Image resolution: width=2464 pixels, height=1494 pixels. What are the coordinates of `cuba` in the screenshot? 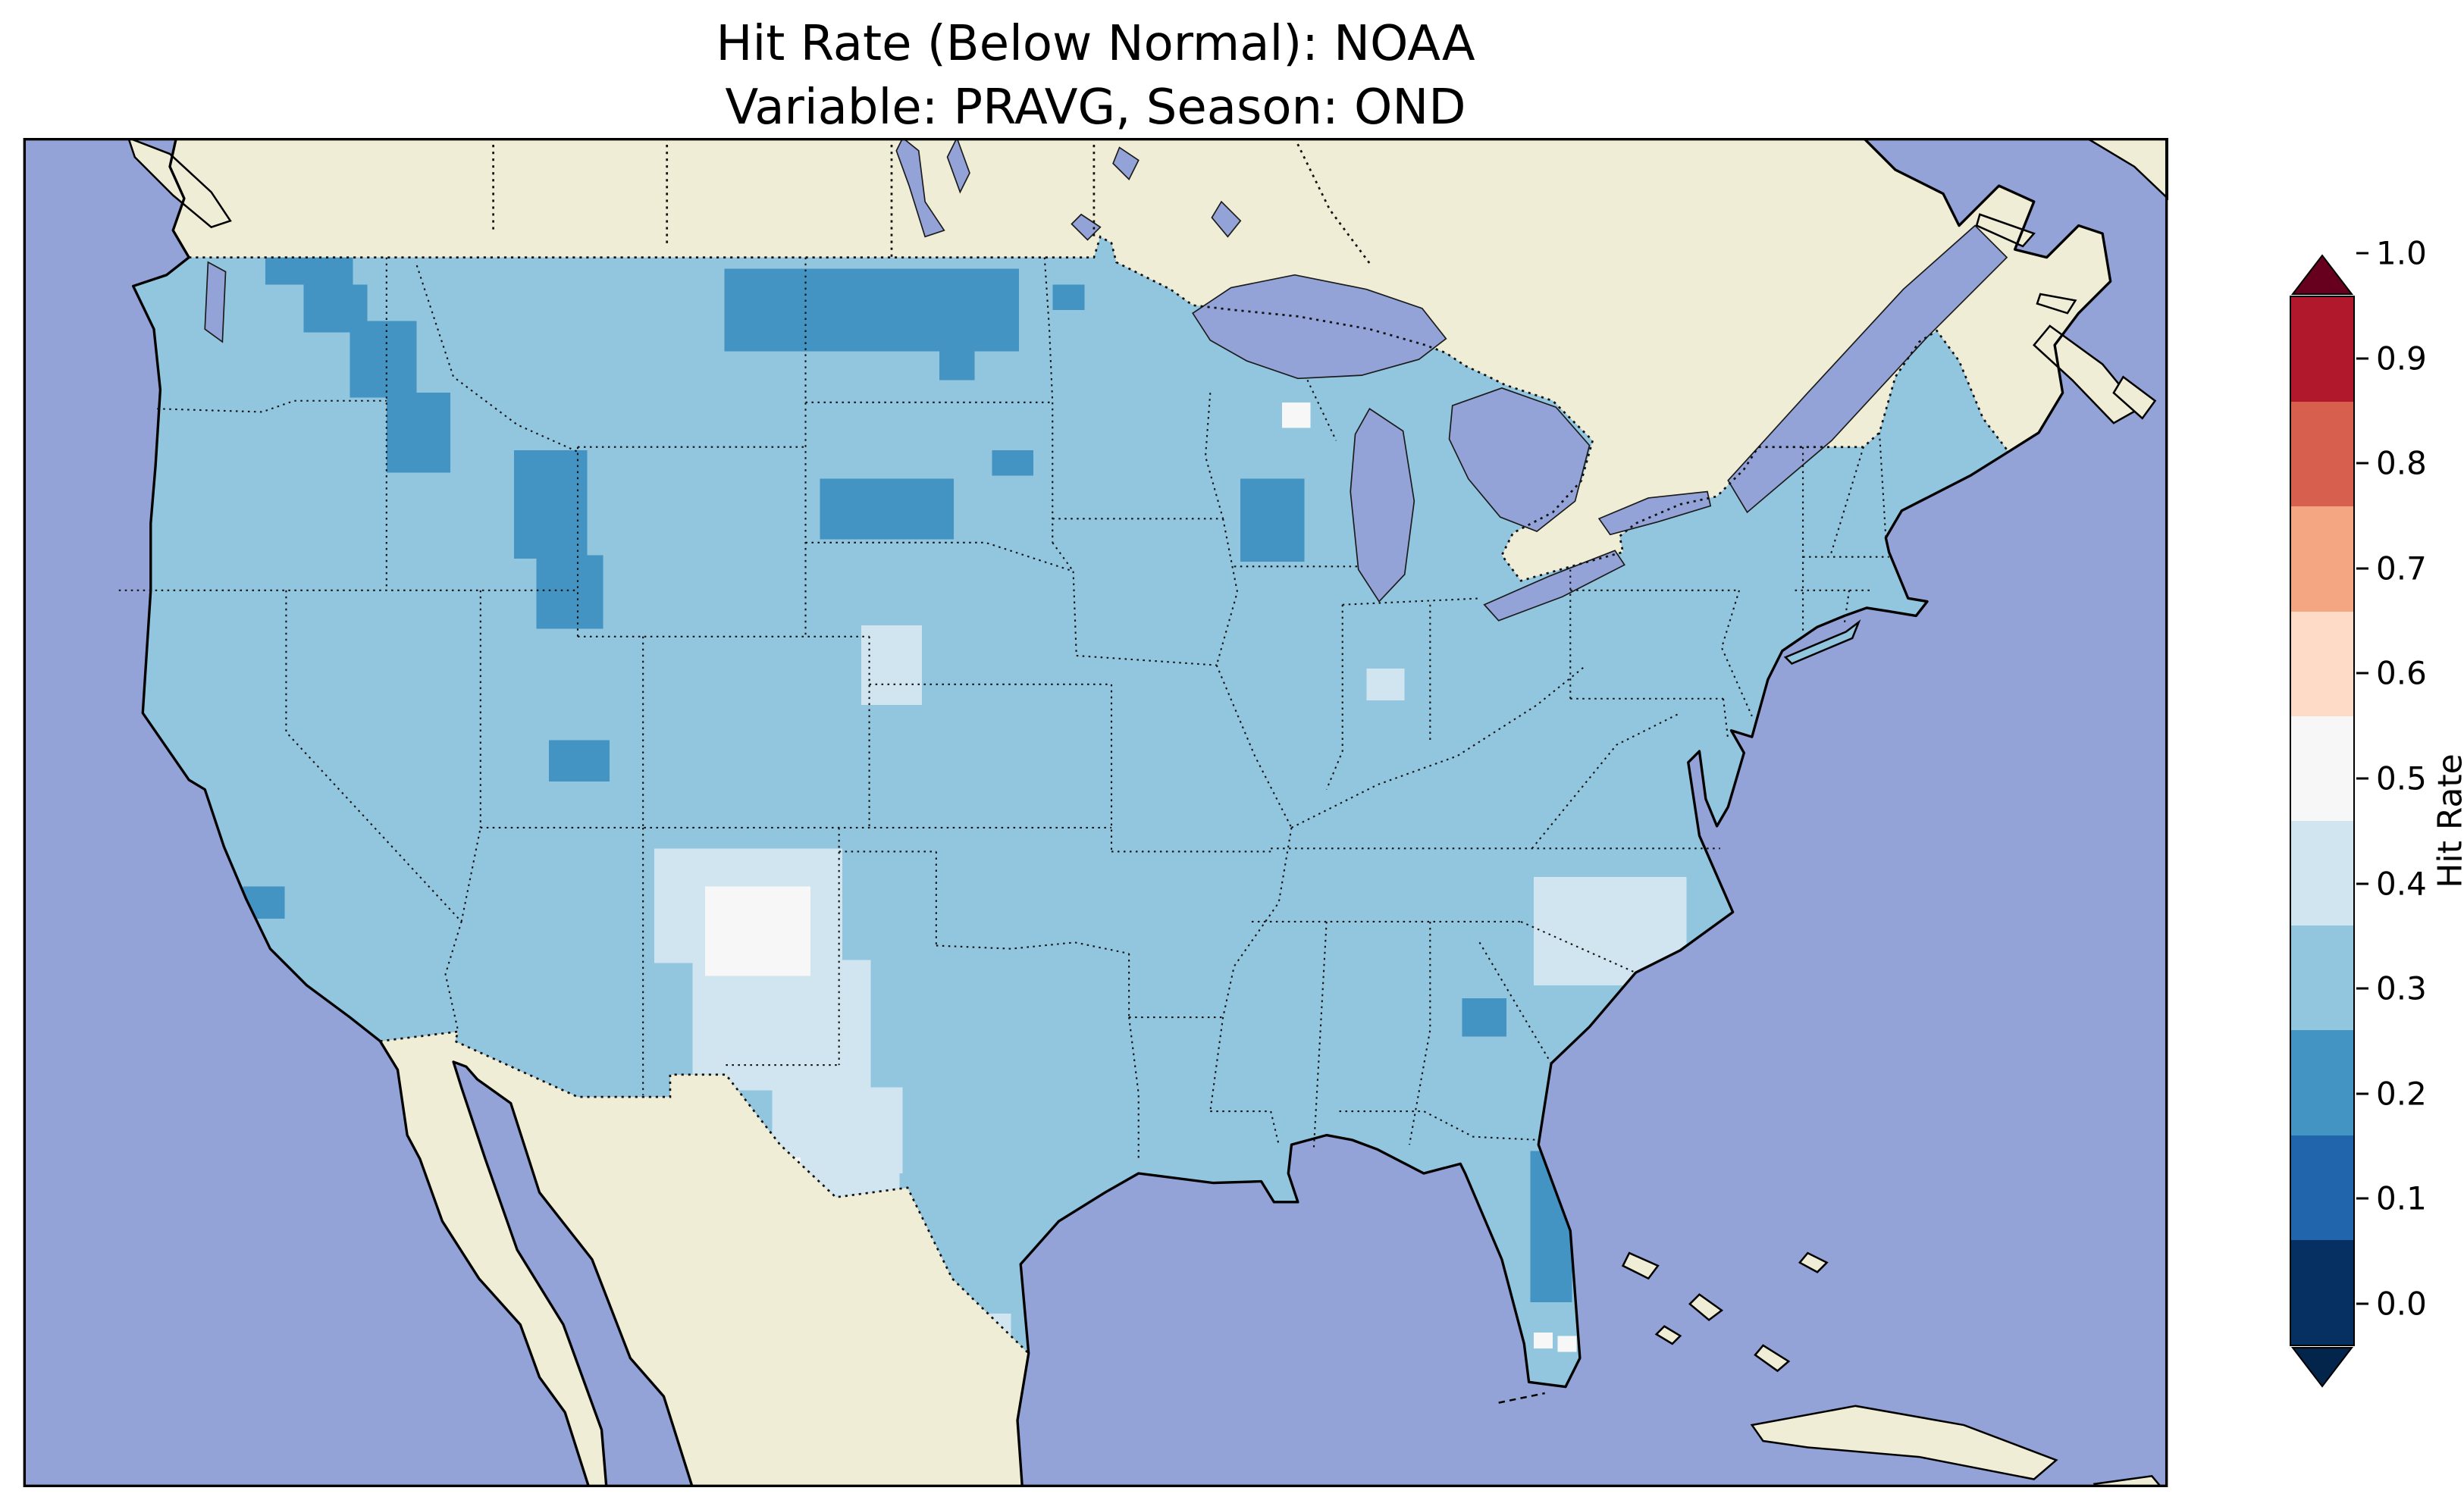 It's located at (1904, 1442).